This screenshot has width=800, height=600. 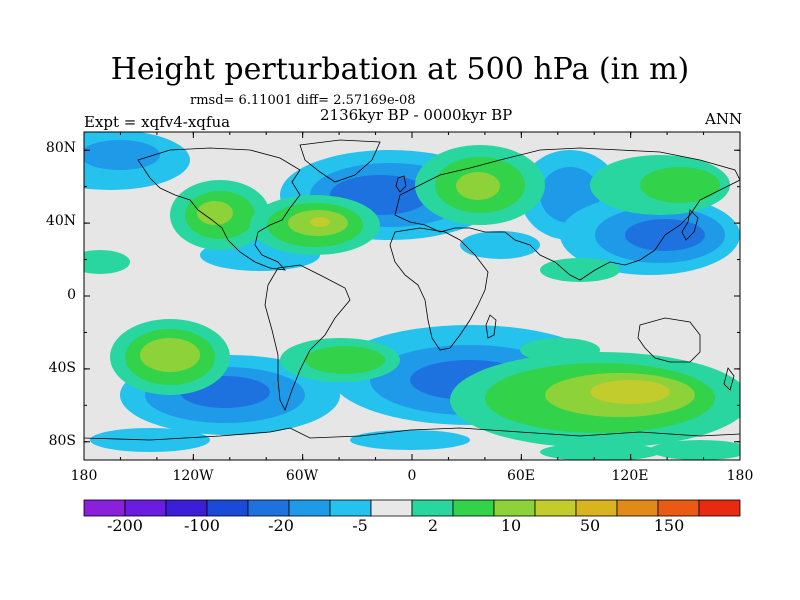 I want to click on europe-asia-outline, so click(x=567, y=214).